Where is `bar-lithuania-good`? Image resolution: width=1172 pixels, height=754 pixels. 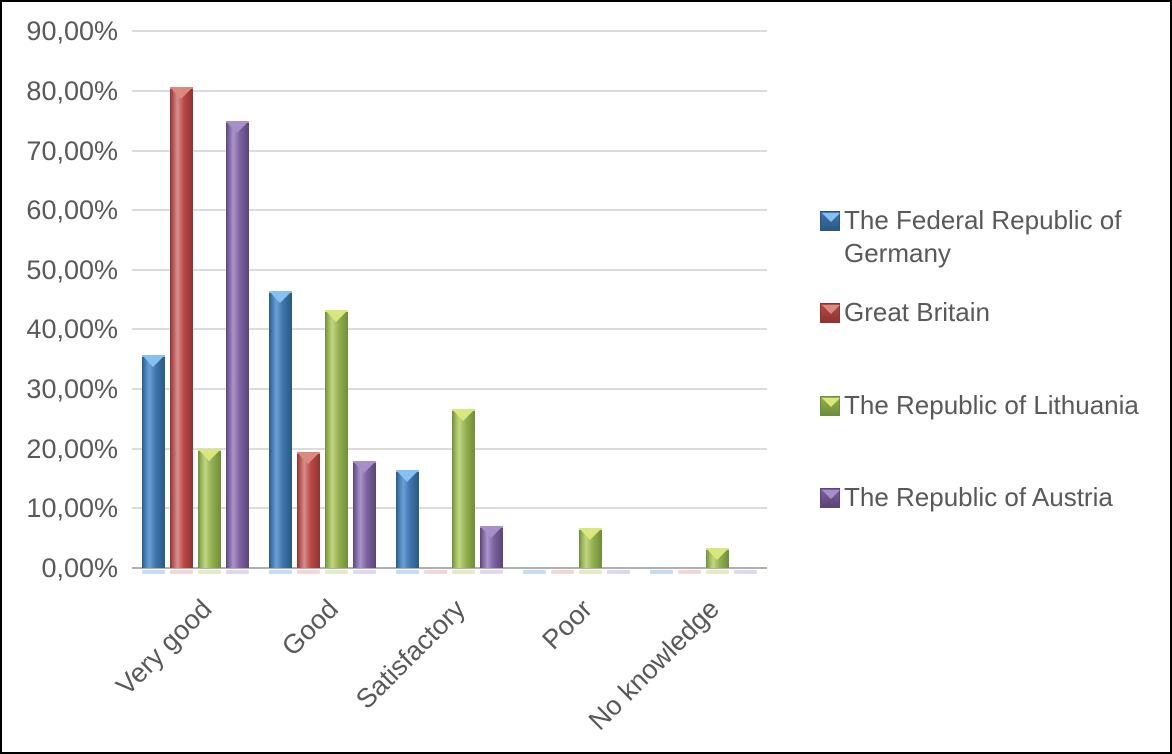
bar-lithuania-good is located at coordinates (336, 438).